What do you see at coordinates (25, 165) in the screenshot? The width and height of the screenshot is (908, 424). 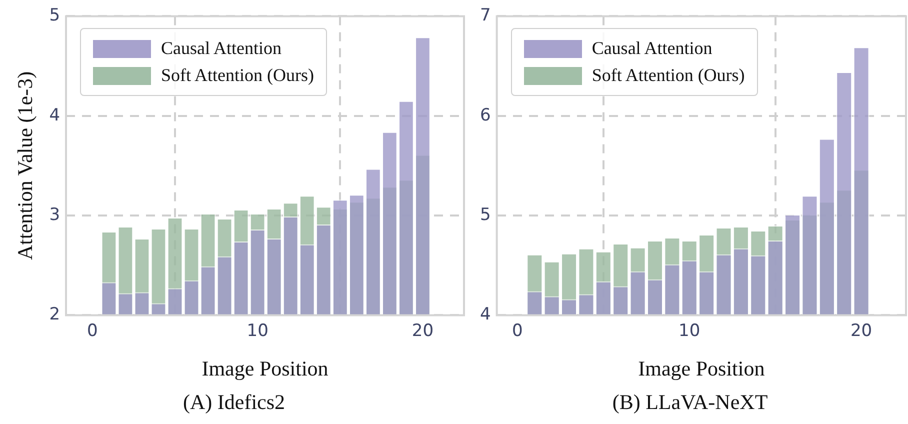 I see `y-axis-title: Attention Value (1e-3)` at bounding box center [25, 165].